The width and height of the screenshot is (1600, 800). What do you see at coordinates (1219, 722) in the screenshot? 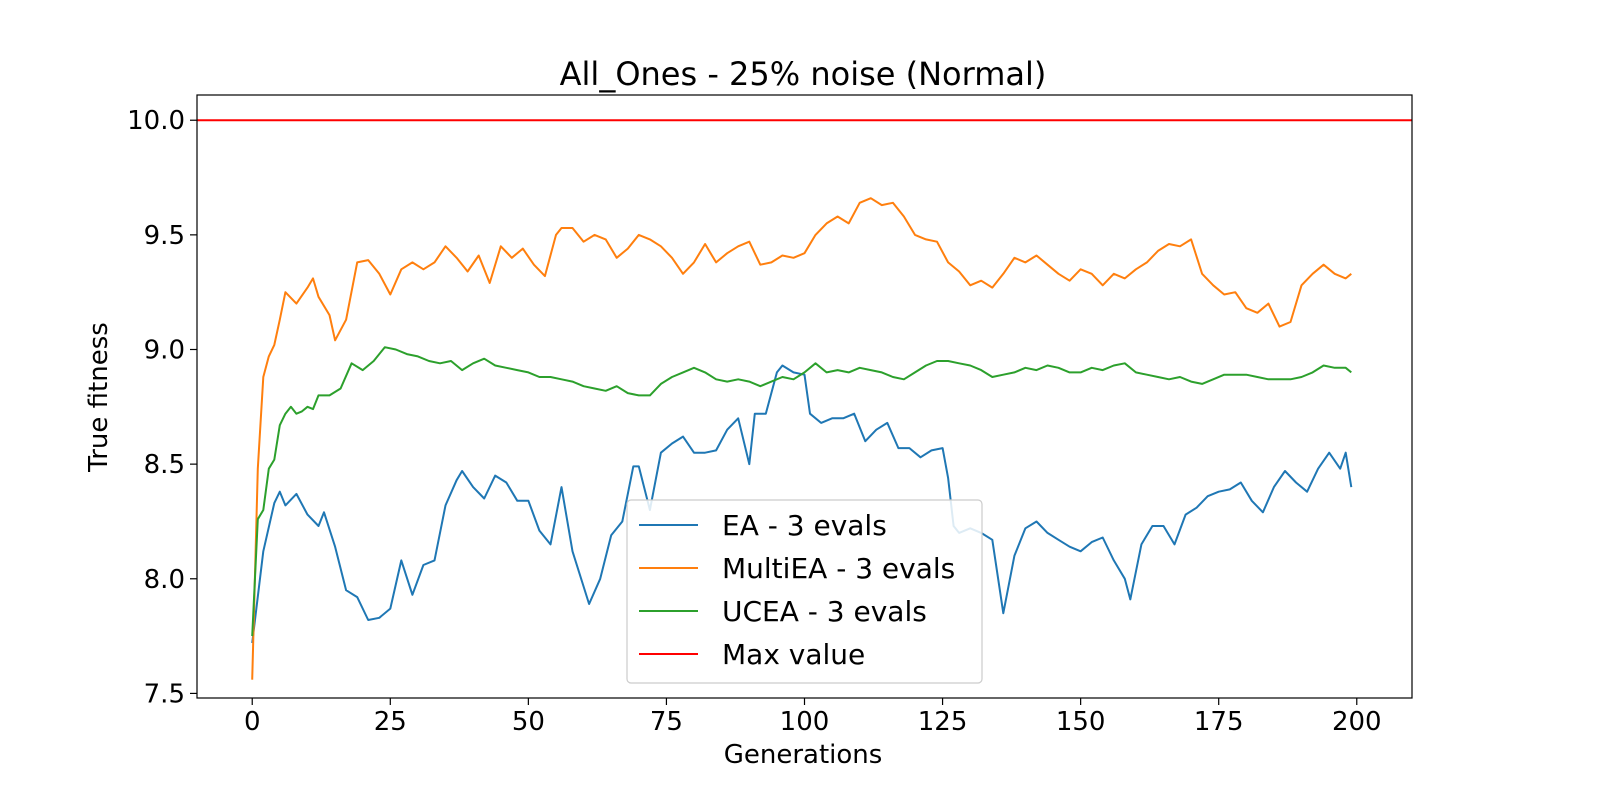
I see `x-tick-label: 175` at bounding box center [1219, 722].